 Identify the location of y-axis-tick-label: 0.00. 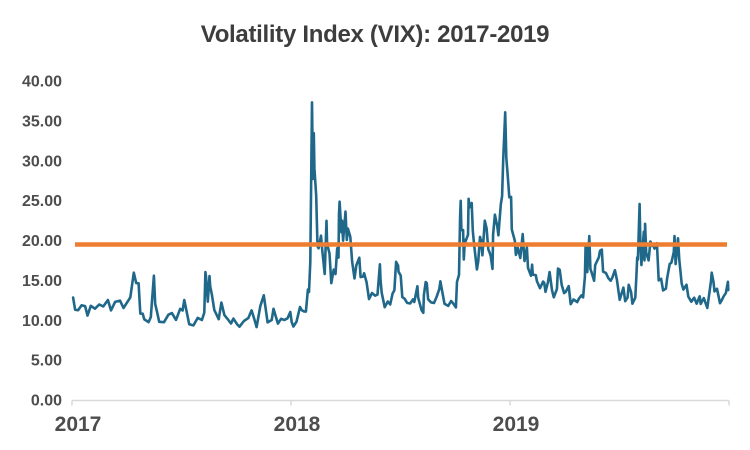
(46, 401).